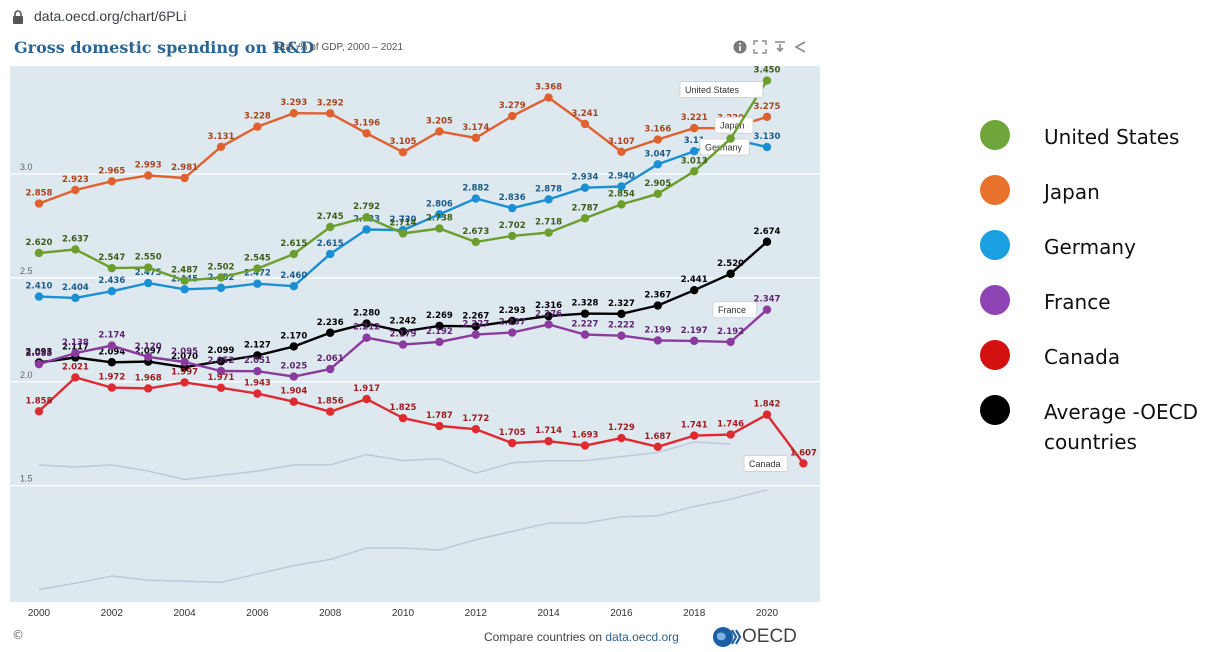  What do you see at coordinates (694, 426) in the screenshot?
I see `data-label: 1.741` at bounding box center [694, 426].